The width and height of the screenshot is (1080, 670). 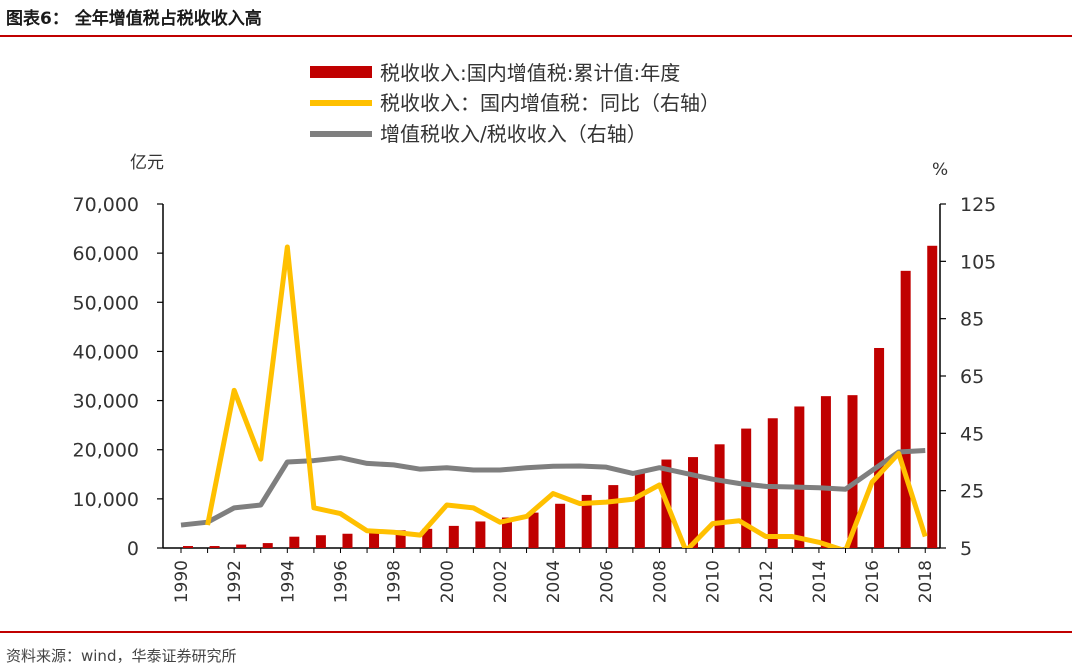 What do you see at coordinates (940, 170) in the screenshot?
I see `right-axis-unit: %` at bounding box center [940, 170].